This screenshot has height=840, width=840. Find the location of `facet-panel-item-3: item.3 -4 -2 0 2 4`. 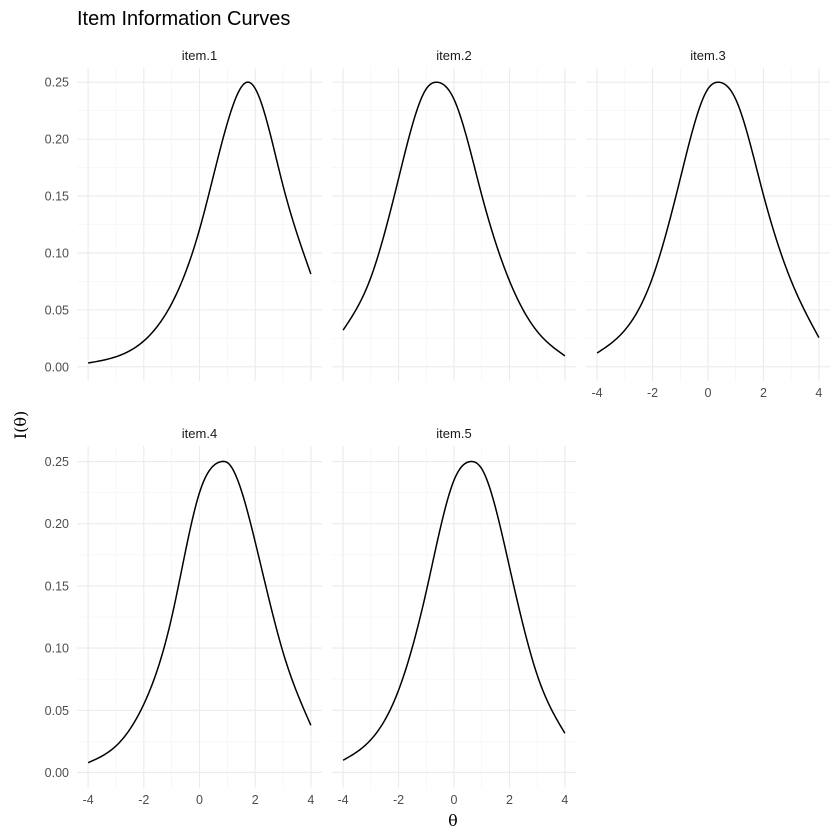

facet-panel-item-3: item.3 -4 -2 0 2 4 is located at coordinates (708, 224).